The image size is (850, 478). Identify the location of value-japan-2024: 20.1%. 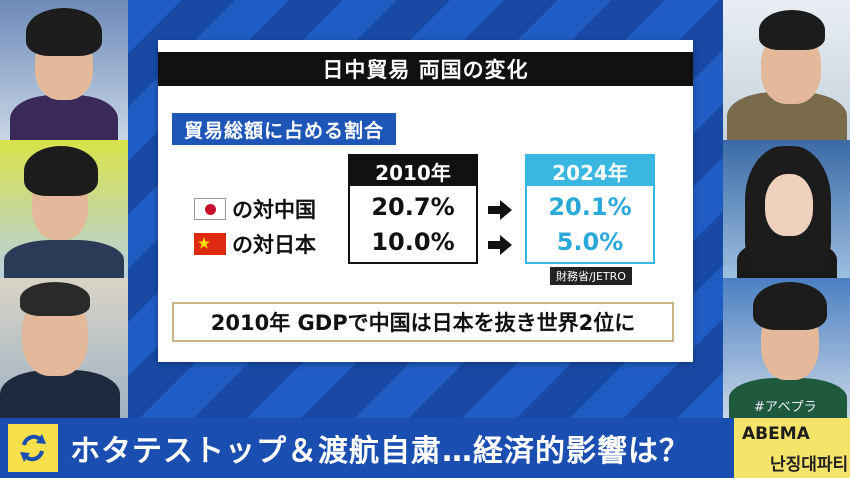
(590, 207).